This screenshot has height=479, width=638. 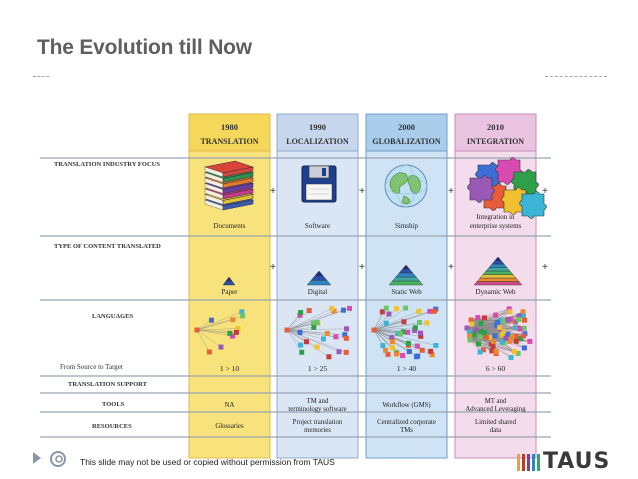 I want to click on book-stack-icon, so click(x=229, y=185).